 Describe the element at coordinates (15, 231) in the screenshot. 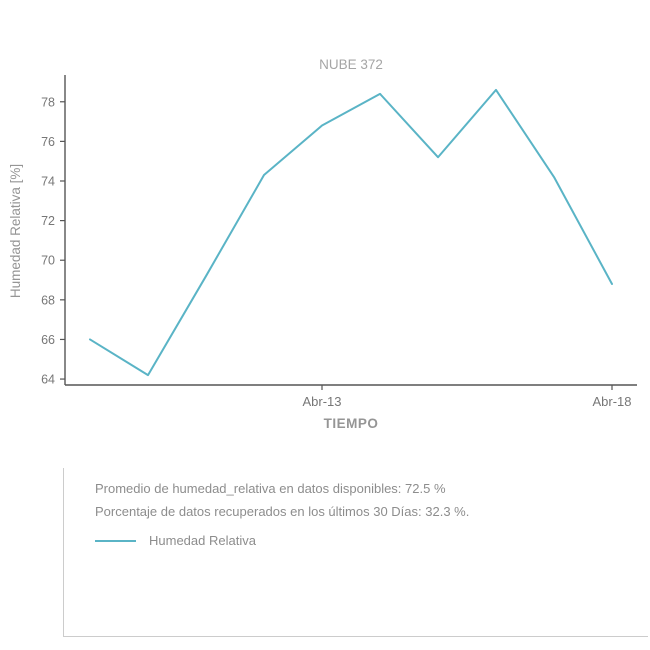

I see `y-axis-label: Humedad Relativa [%]` at that location.